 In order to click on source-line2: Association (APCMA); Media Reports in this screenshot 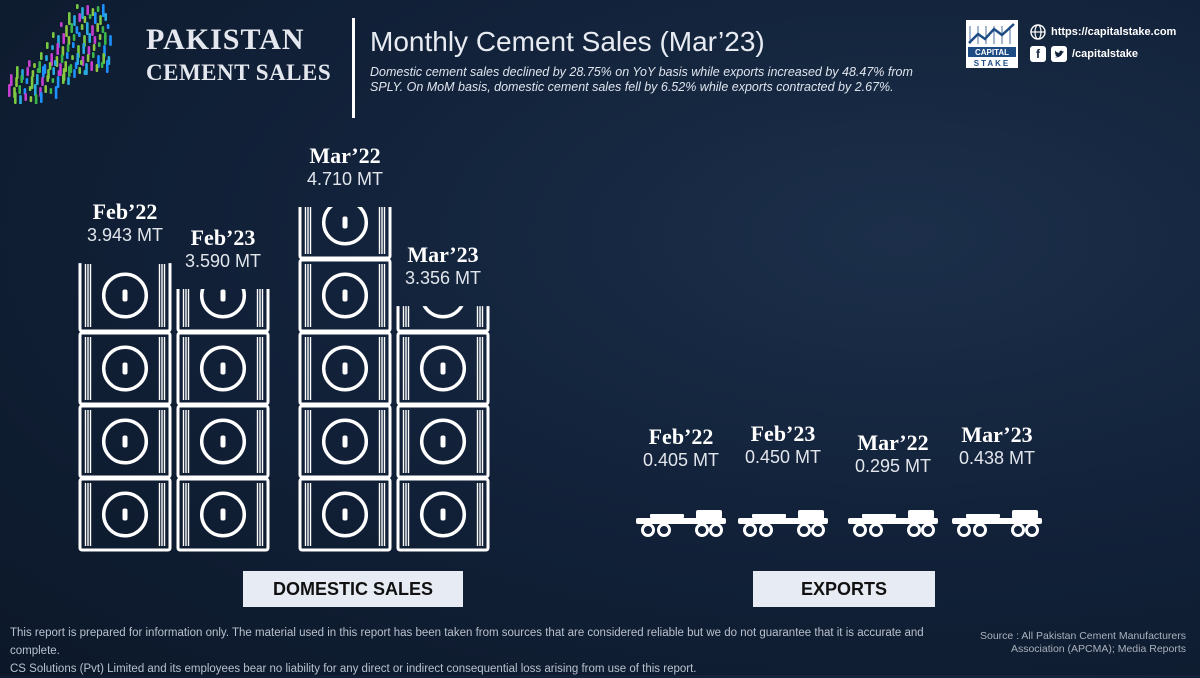, I will do `click(1098, 649)`.